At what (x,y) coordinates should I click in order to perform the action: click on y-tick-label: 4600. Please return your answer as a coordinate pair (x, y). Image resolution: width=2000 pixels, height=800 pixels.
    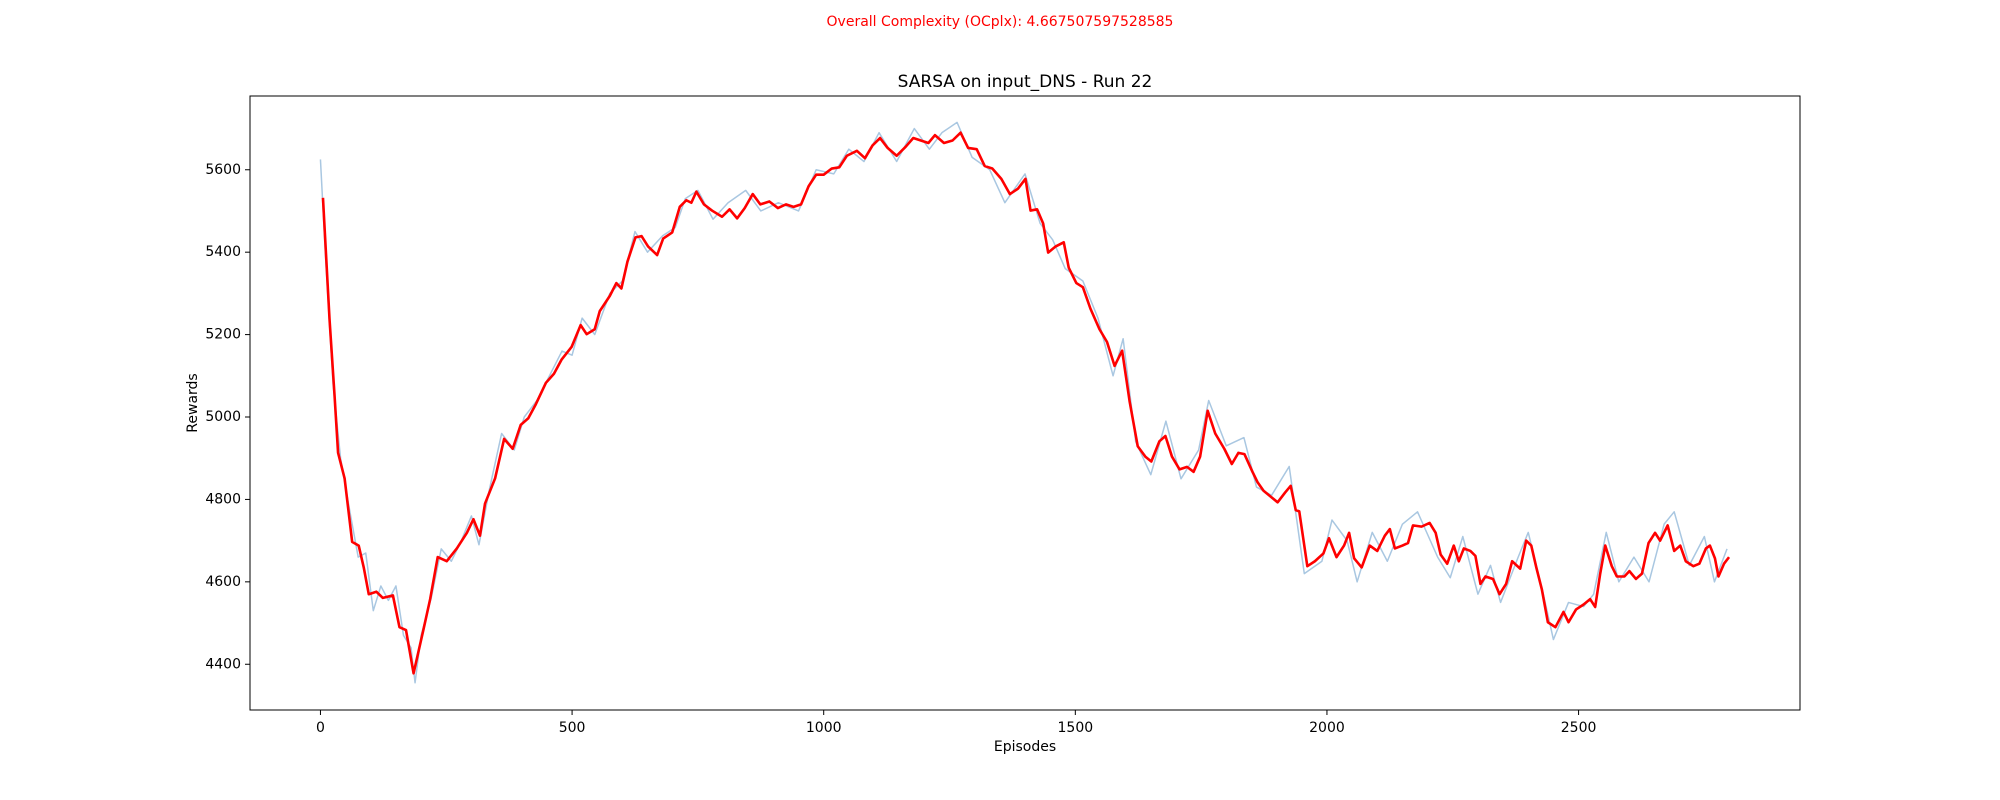
    Looking at the image, I should click on (223, 582).